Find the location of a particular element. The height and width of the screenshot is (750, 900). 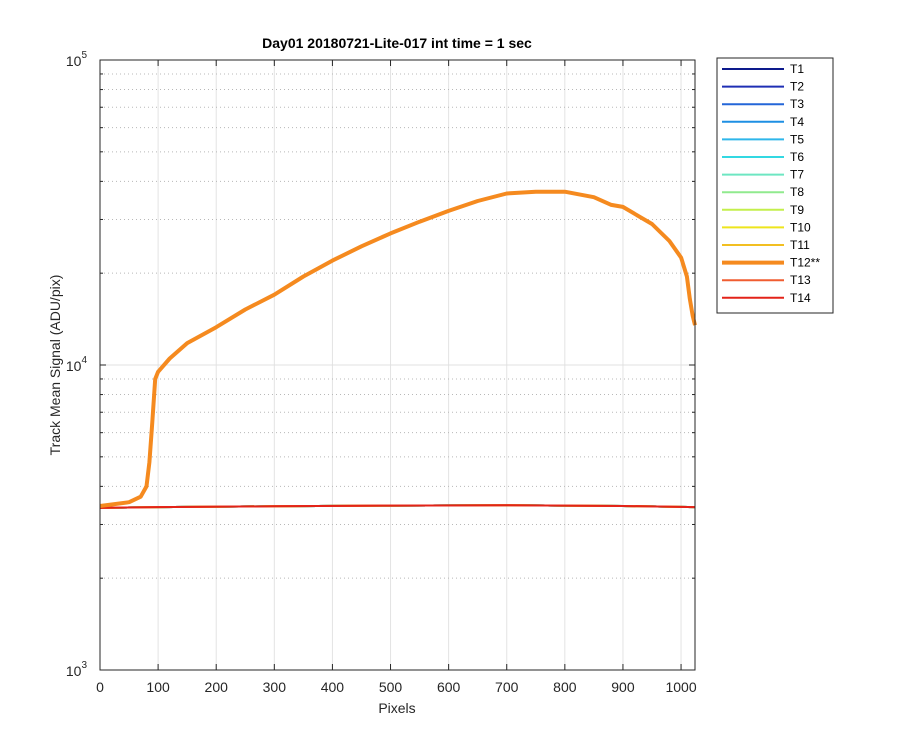

y-tick-label: 10³ is located at coordinates (77, 669).